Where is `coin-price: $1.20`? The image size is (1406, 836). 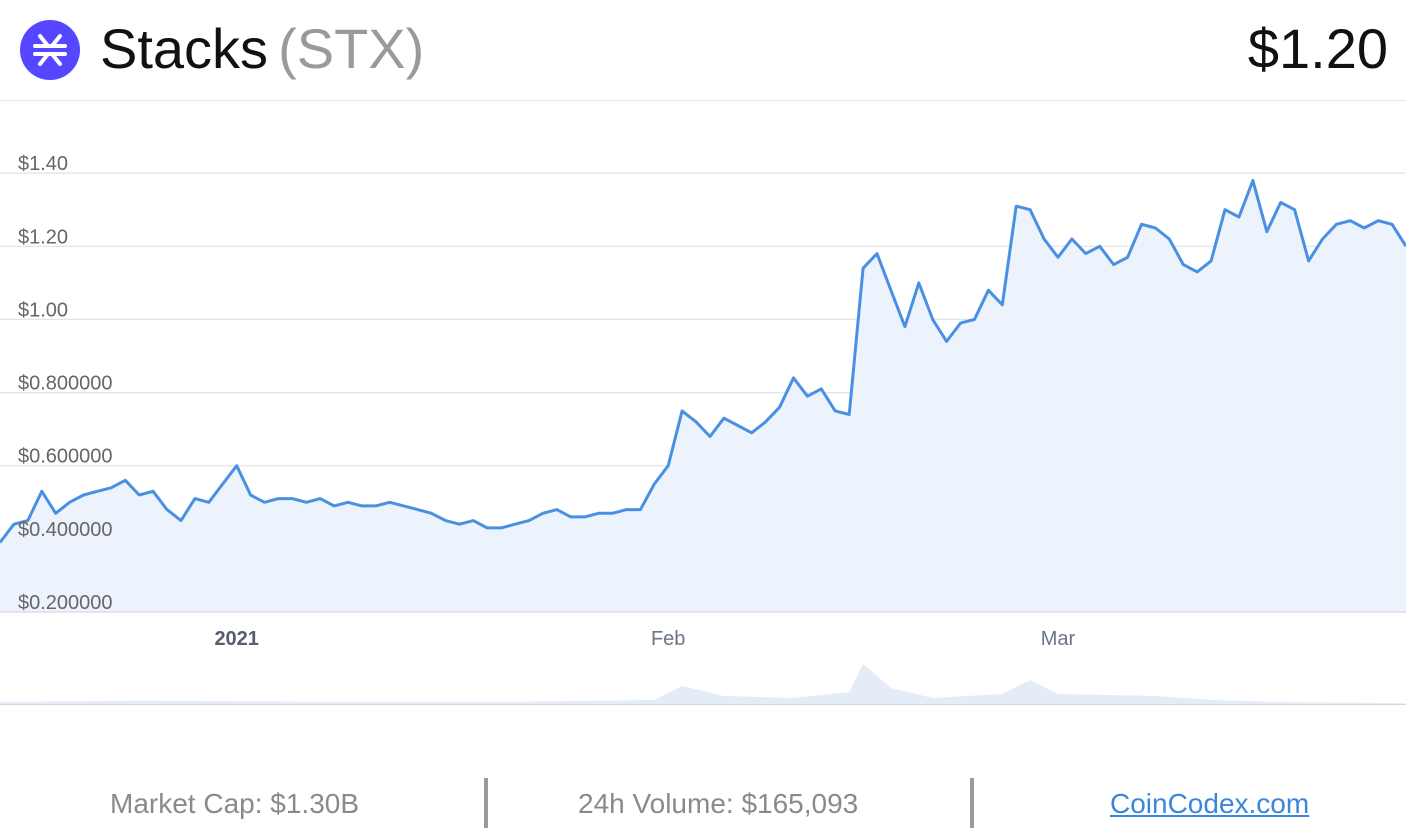 coin-price: $1.20 is located at coordinates (1317, 48).